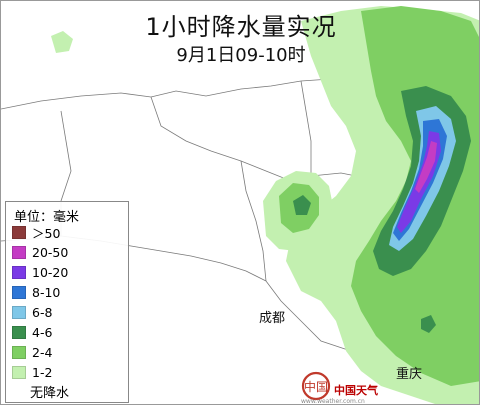  Describe the element at coordinates (42, 372) in the screenshot. I see `legend-label: 1-2` at that location.